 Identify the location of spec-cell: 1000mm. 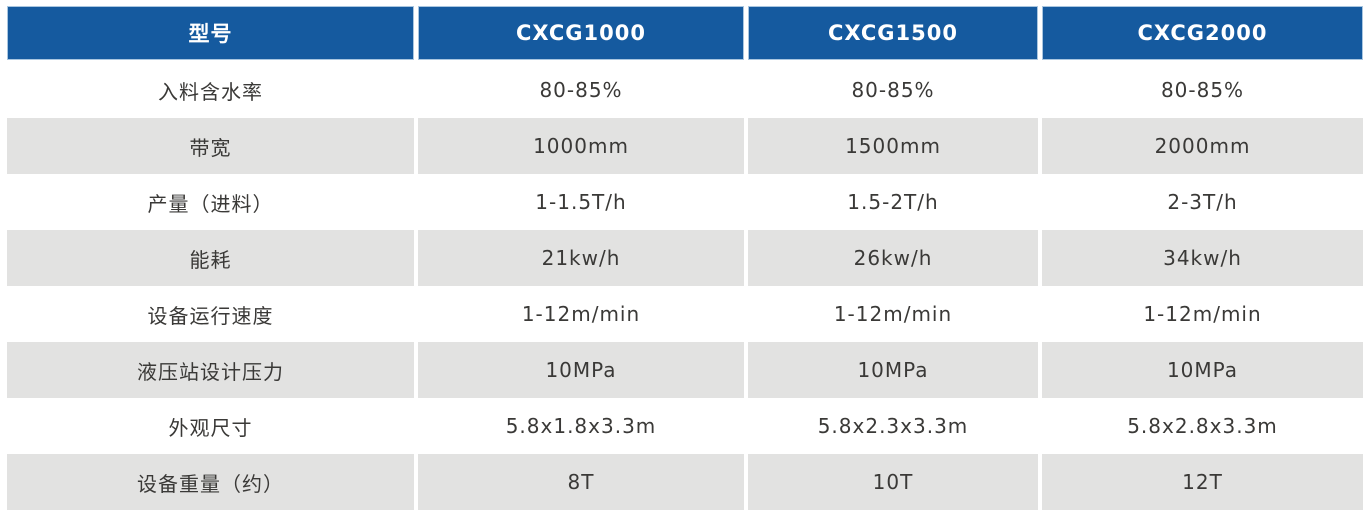
(581, 146).